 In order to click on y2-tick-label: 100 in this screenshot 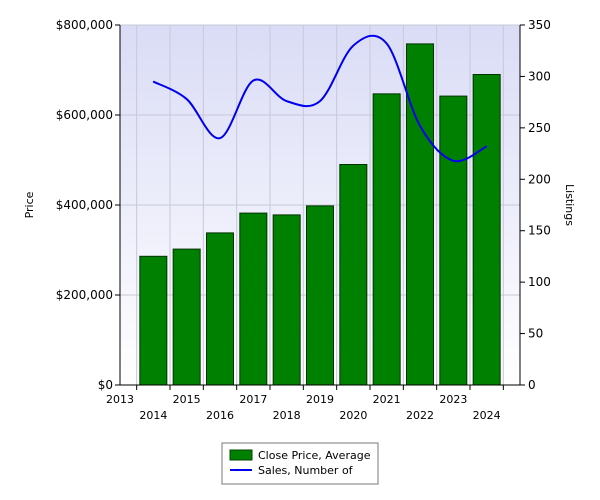, I will do `click(539, 282)`.